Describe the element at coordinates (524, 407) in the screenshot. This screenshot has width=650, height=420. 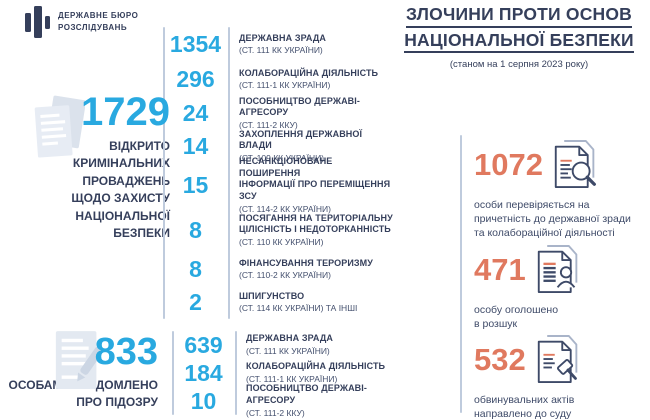
I see `stat-label: обвинувальних актів направлено до суду` at that location.